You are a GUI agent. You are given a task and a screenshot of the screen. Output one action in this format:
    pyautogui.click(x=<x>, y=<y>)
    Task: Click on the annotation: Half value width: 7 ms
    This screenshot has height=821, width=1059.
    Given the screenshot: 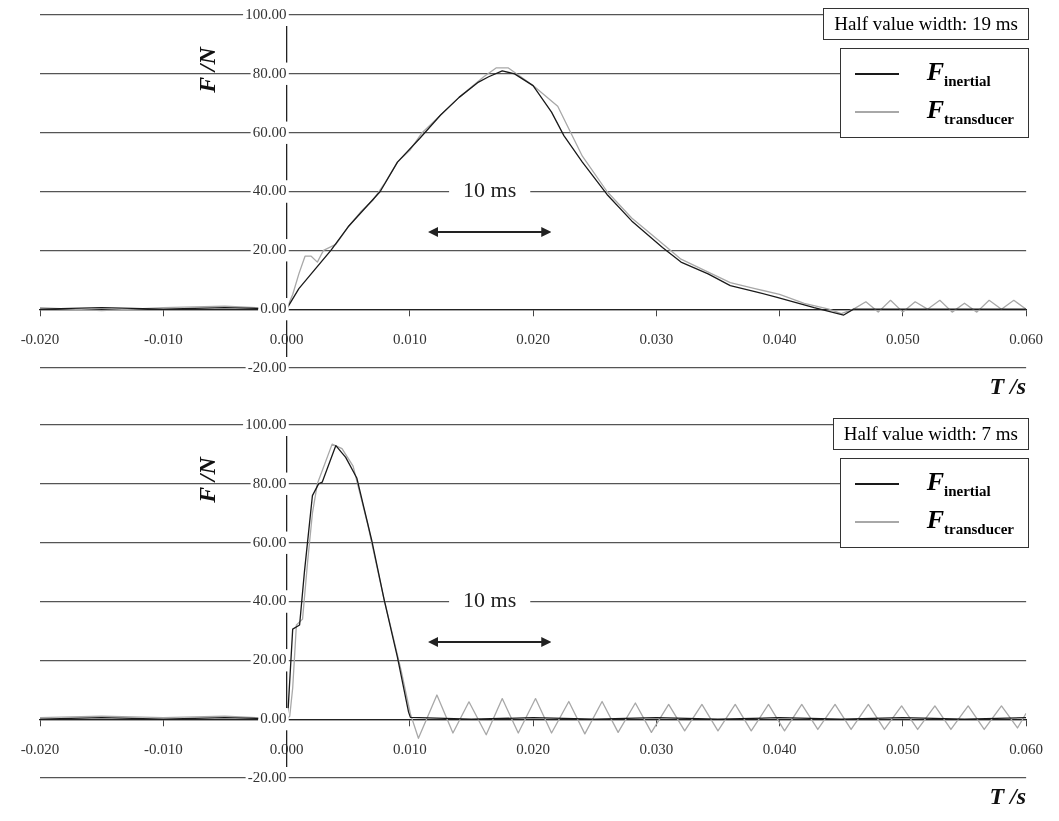 What is the action you would take?
    pyautogui.click(x=930, y=434)
    